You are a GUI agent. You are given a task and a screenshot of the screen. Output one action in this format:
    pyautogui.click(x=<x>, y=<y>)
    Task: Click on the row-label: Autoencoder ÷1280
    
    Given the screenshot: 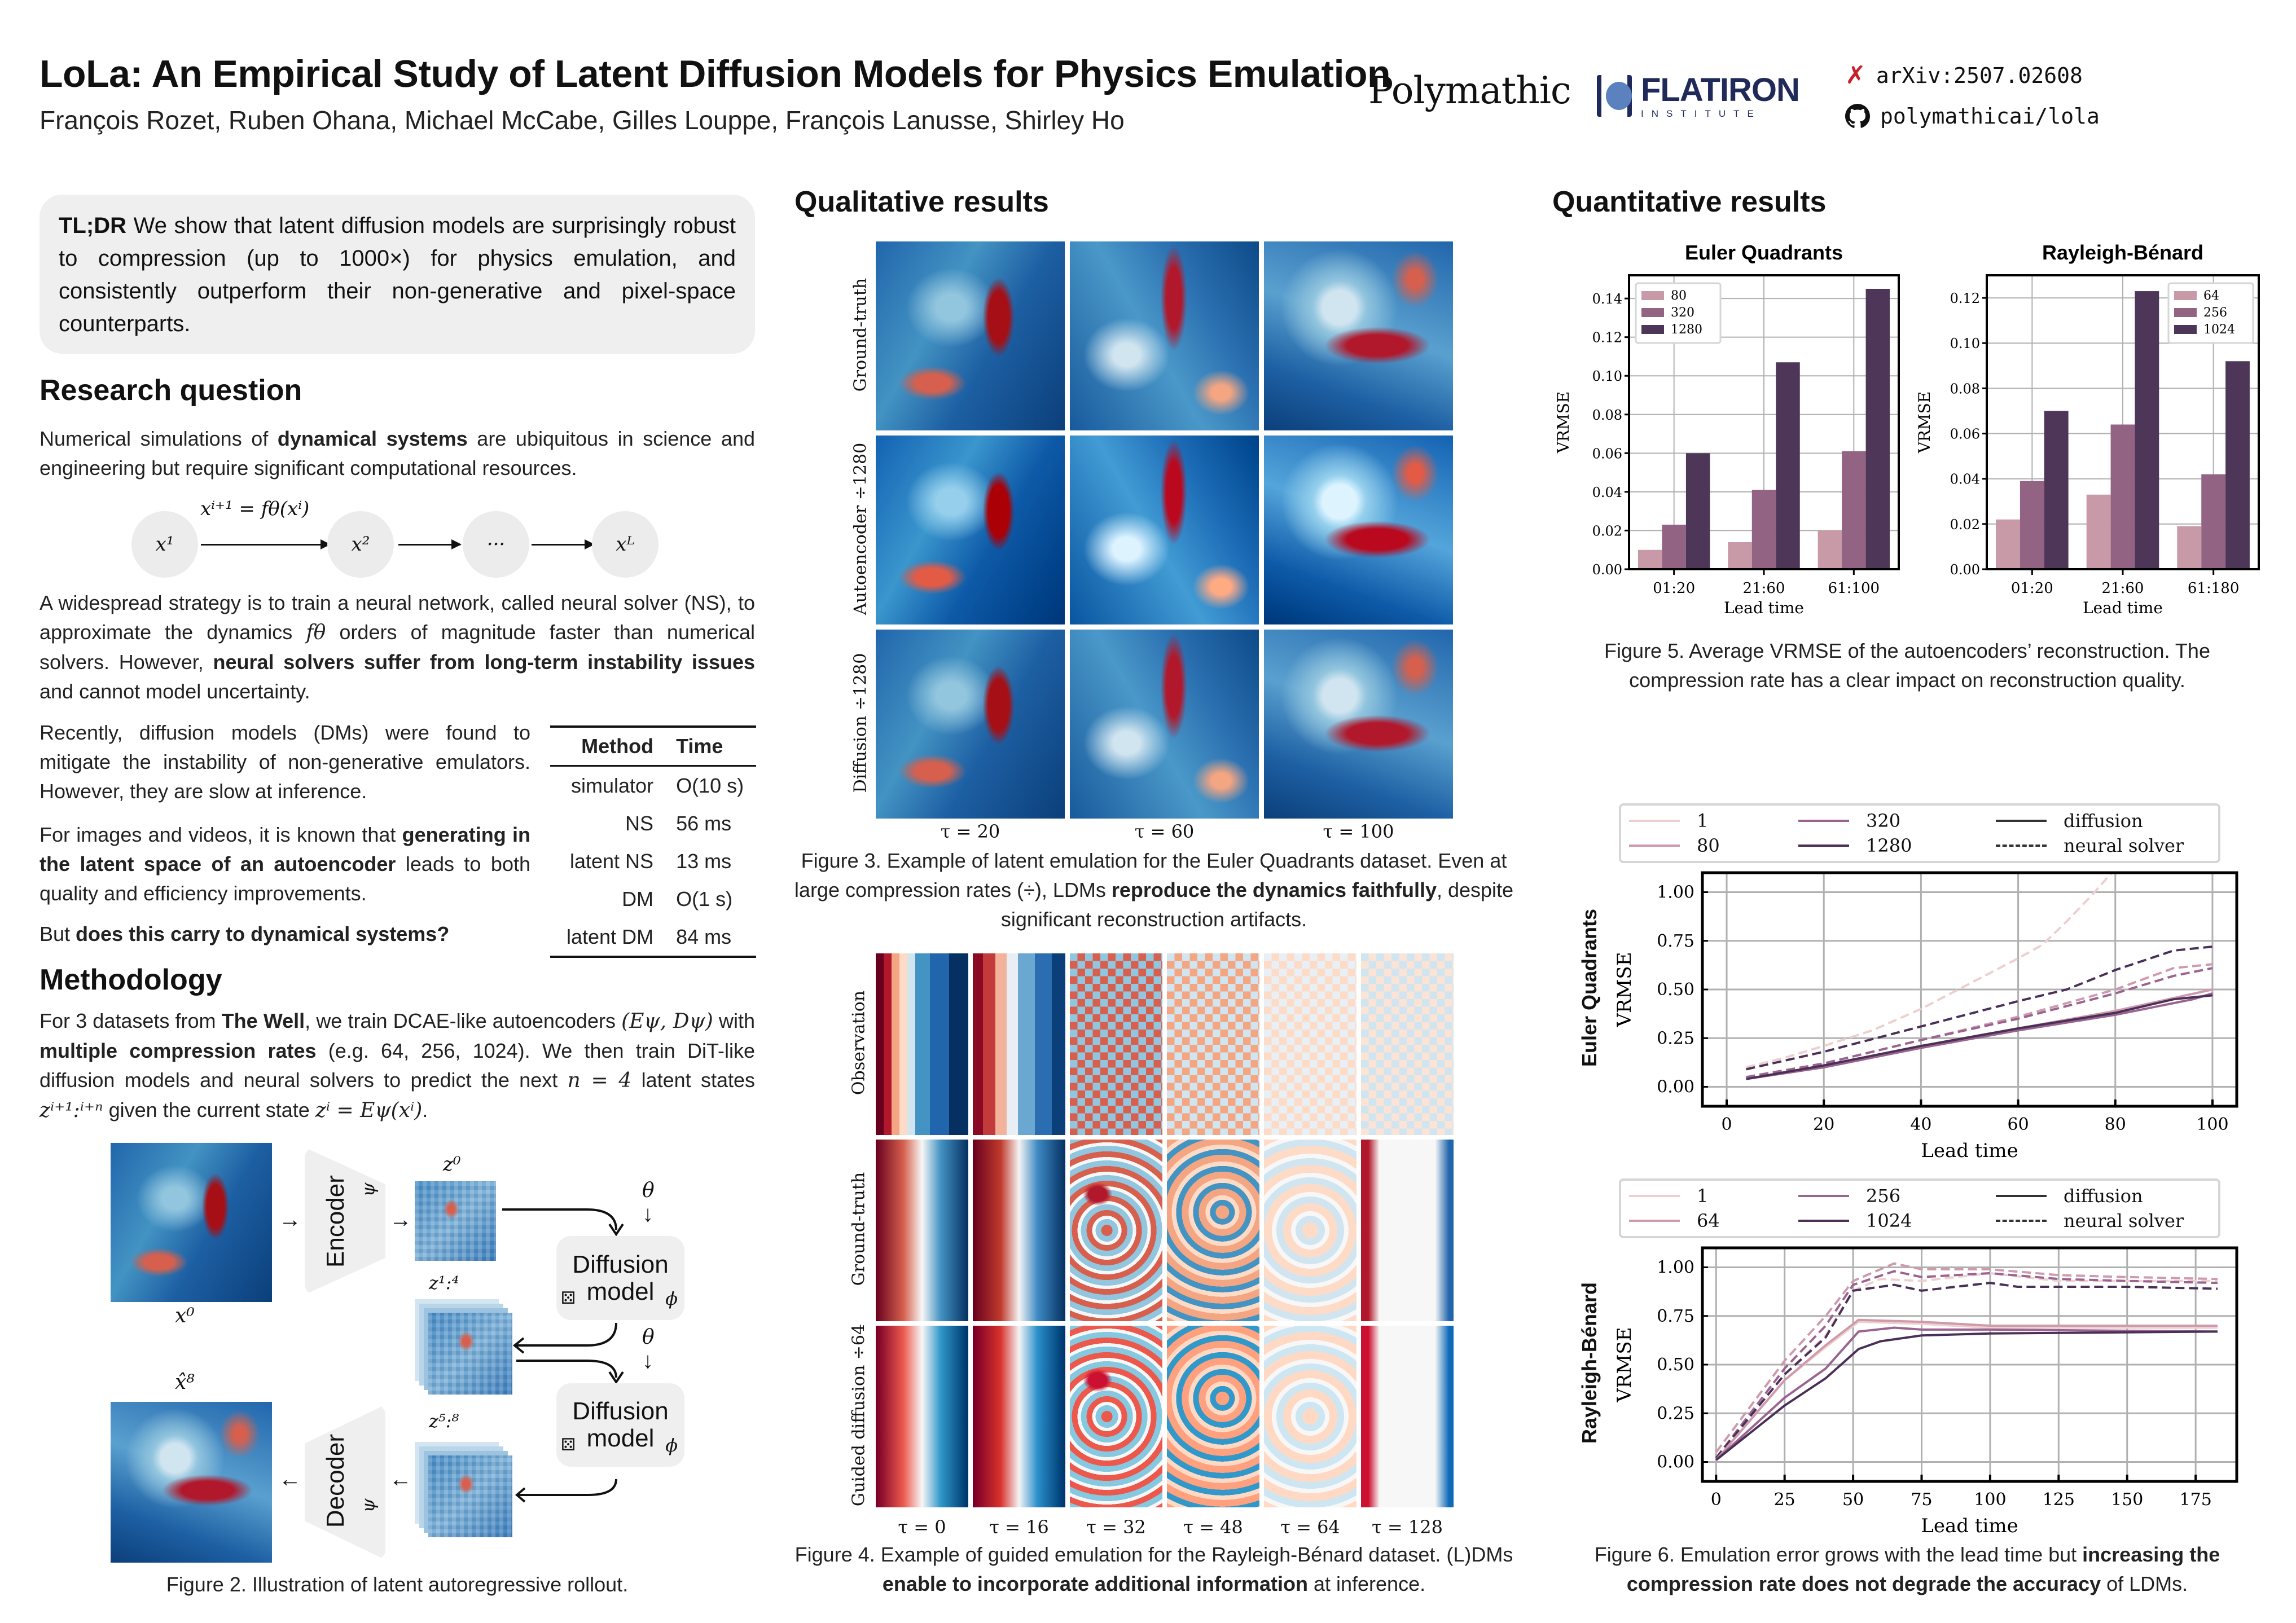 What is the action you would take?
    pyautogui.click(x=861, y=528)
    